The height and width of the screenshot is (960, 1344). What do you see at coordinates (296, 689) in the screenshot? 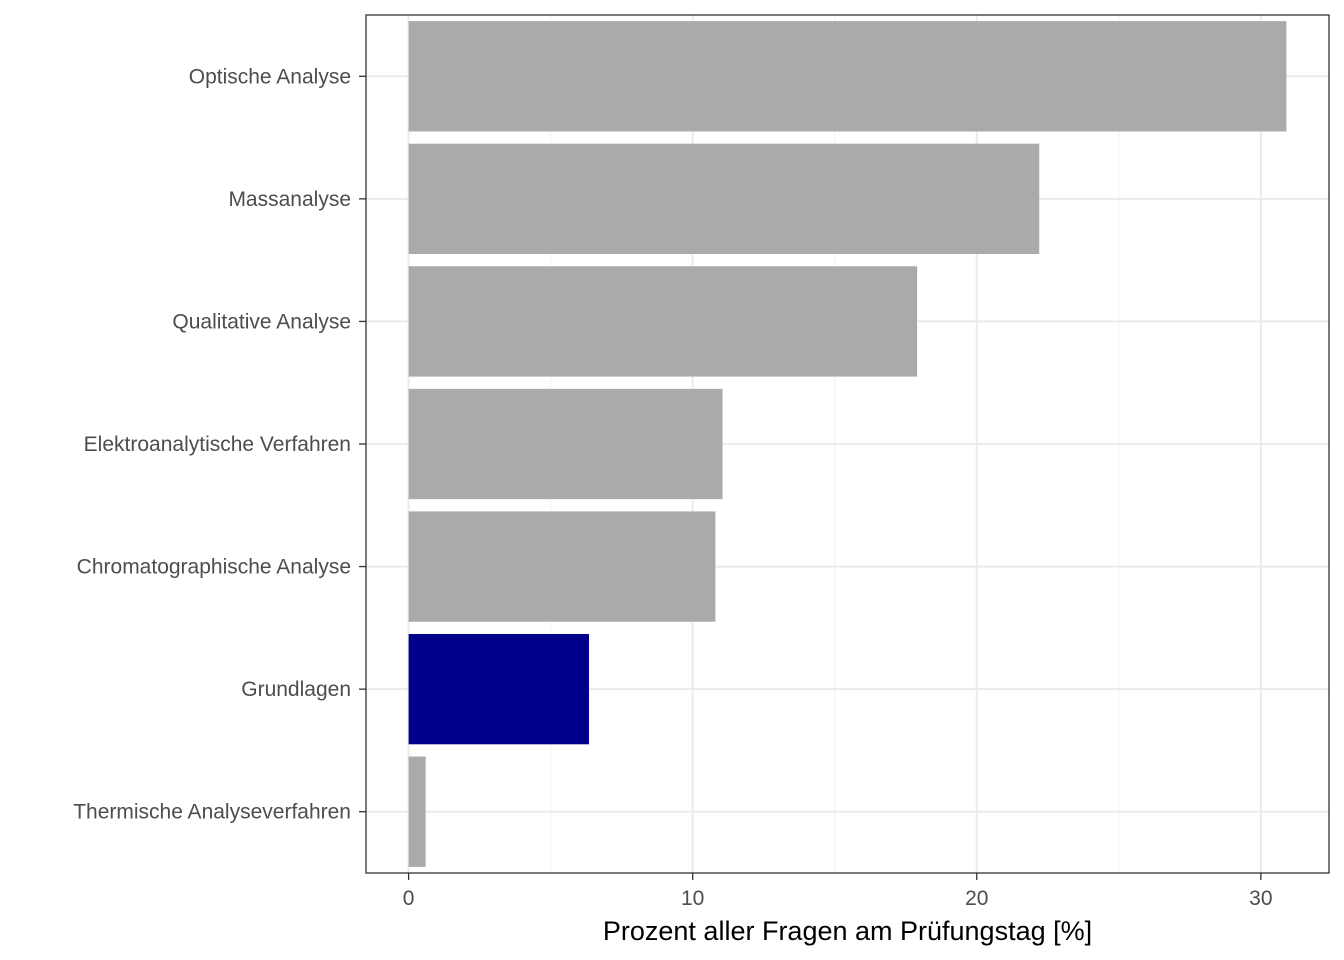
I see `y-tick-label: Grundlagen` at bounding box center [296, 689].